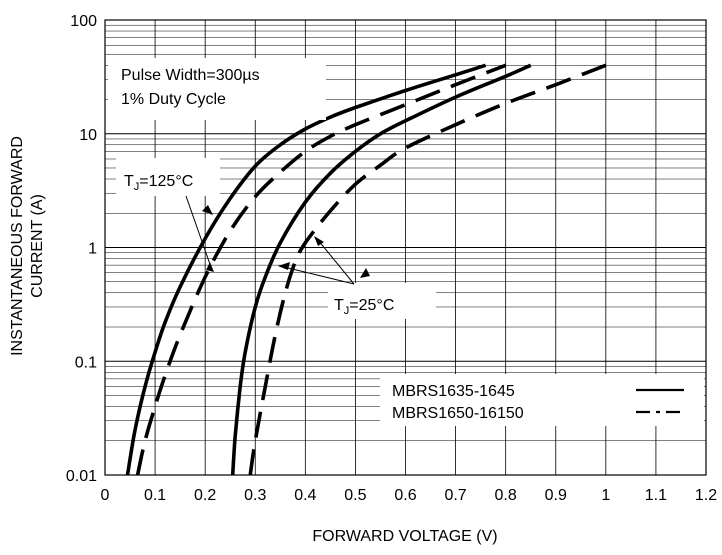  What do you see at coordinates (17, 246) in the screenshot?
I see `y-axis-label-line1: INSTANTANEOUS FORWARD` at bounding box center [17, 246].